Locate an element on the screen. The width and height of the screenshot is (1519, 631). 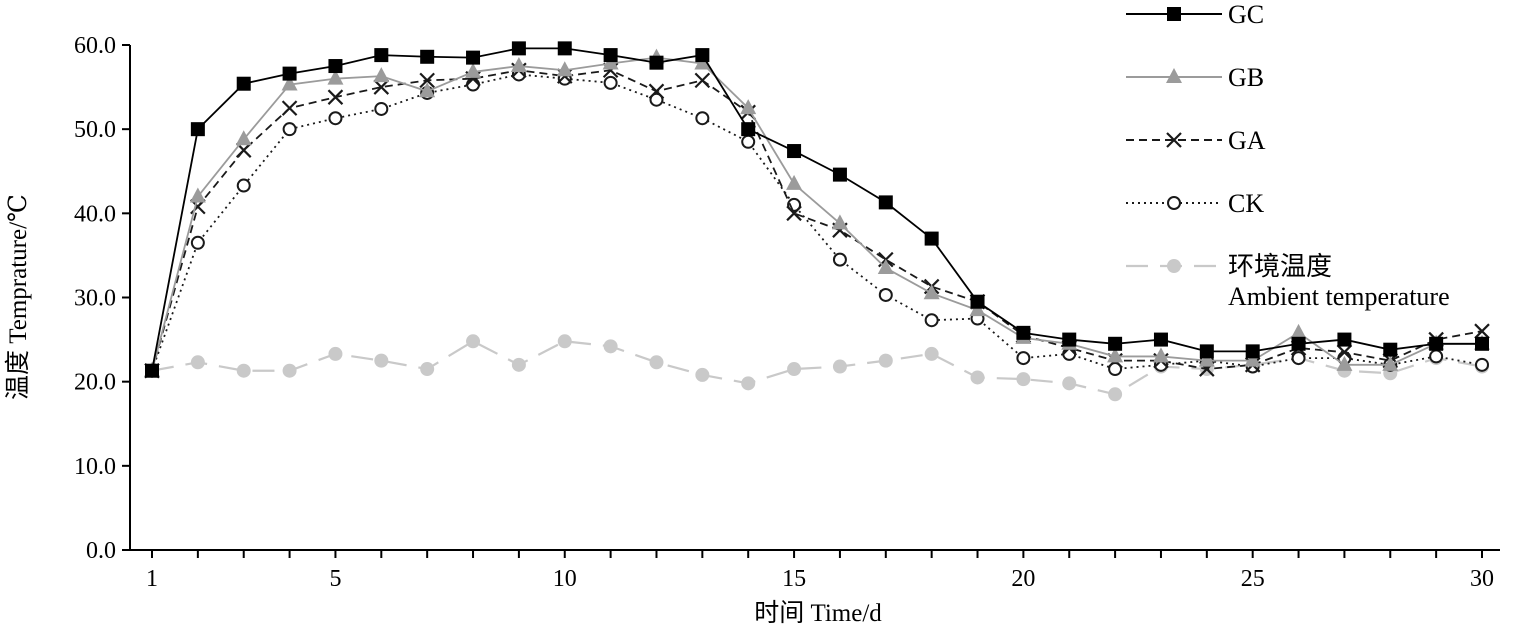
legend-label: CK is located at coordinates (1246, 203).